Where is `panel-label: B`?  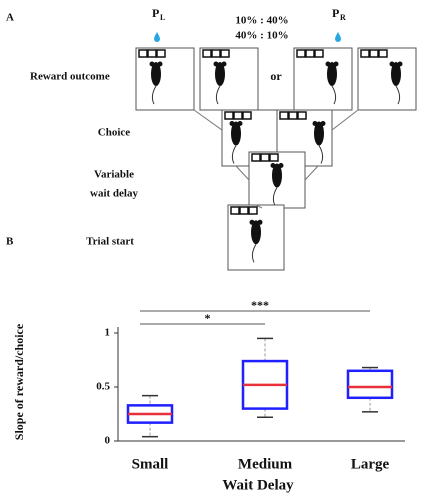 panel-label: B is located at coordinates (10, 242).